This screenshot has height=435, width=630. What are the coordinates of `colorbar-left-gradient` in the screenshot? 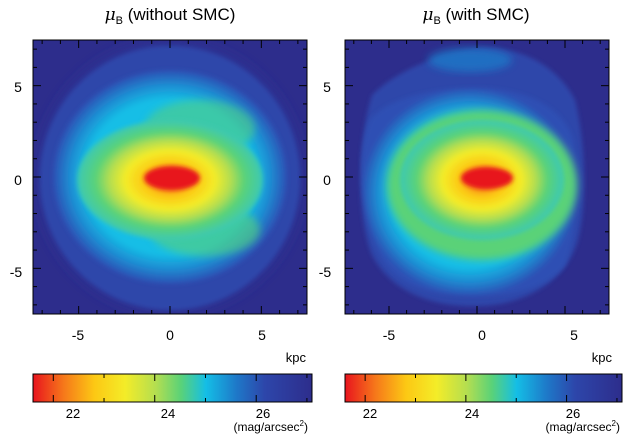 It's located at (172, 388).